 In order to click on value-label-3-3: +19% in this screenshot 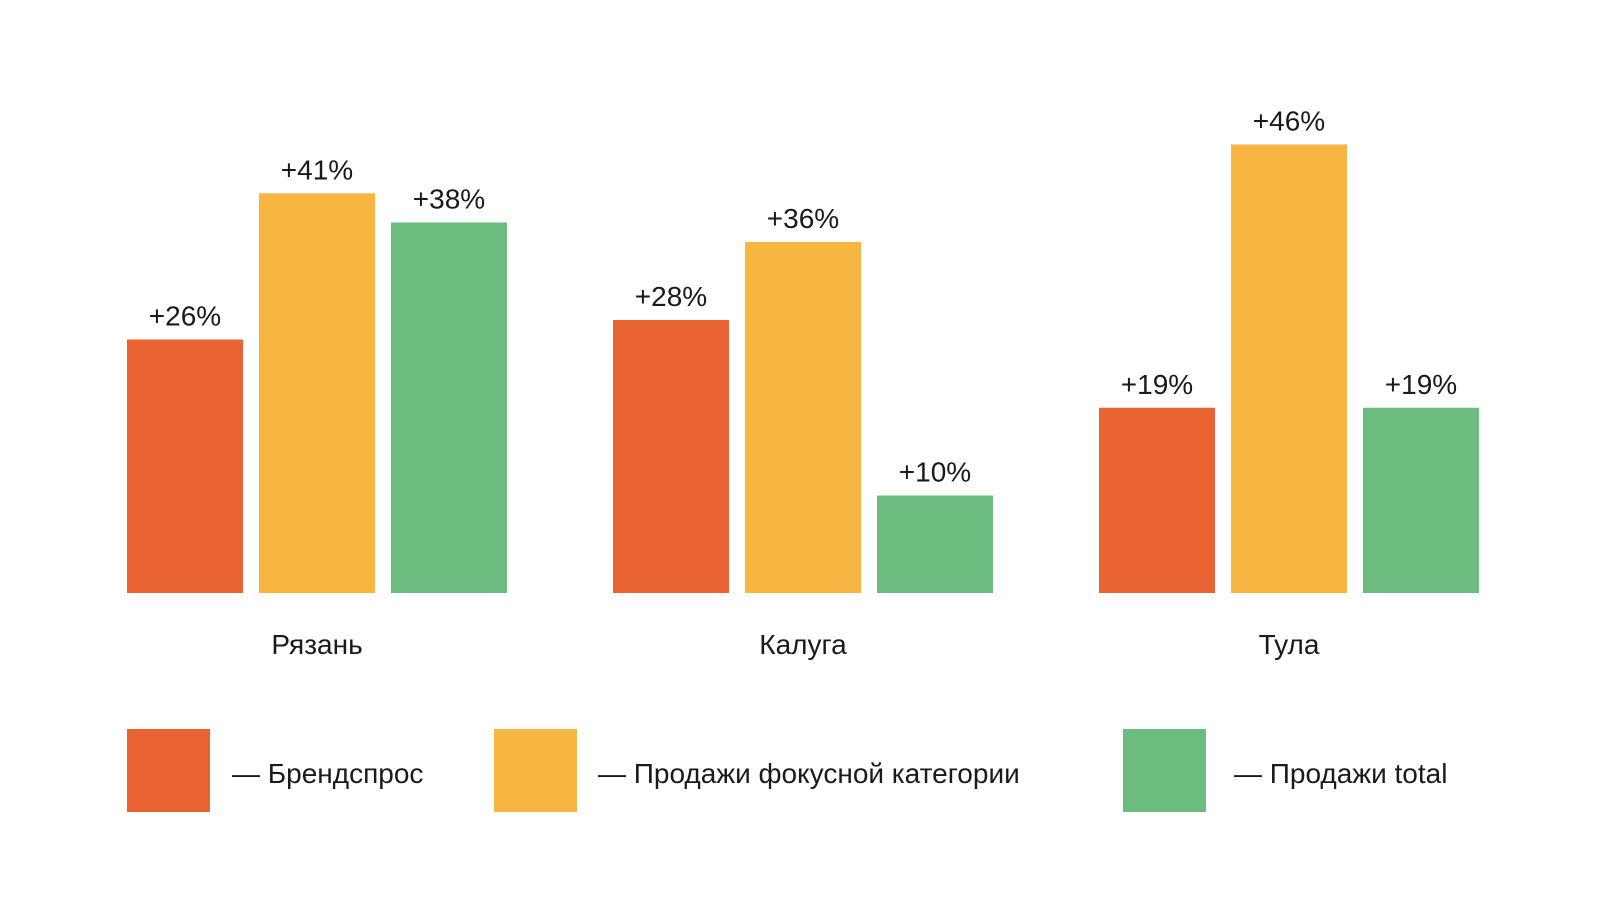, I will do `click(1421, 384)`.